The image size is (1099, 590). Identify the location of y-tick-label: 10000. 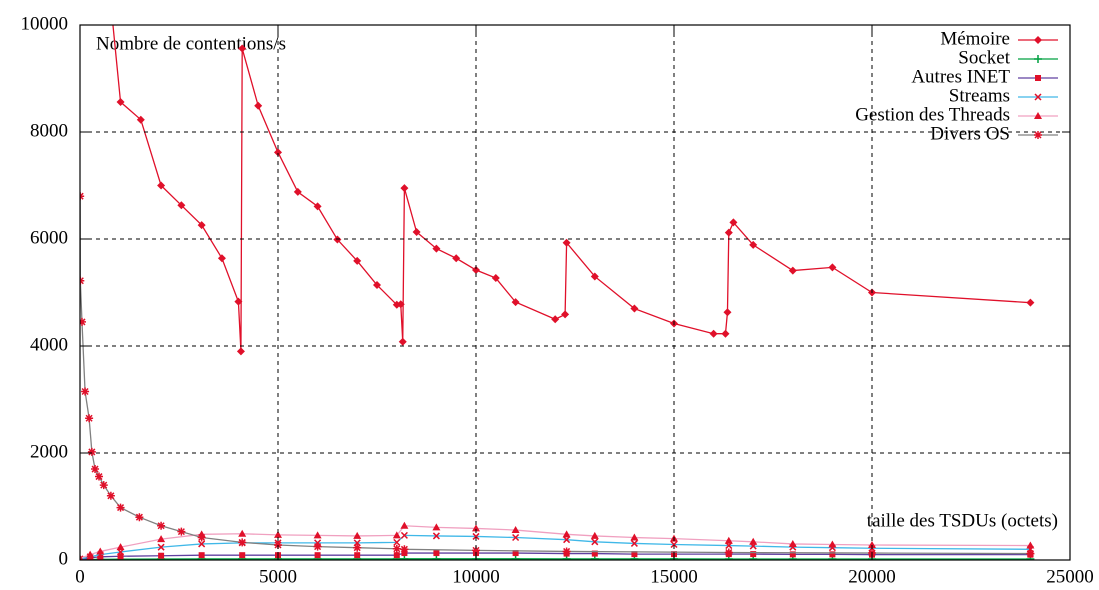
(45, 23).